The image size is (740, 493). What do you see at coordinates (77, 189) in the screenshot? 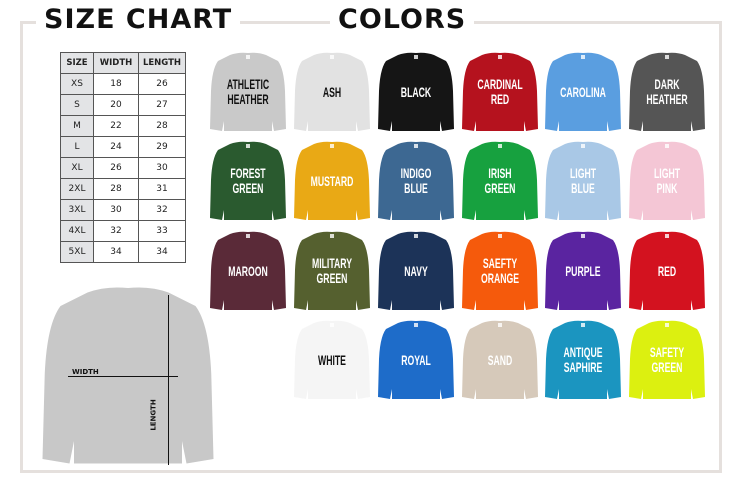
I see `cell-size: 2XL` at bounding box center [77, 189].